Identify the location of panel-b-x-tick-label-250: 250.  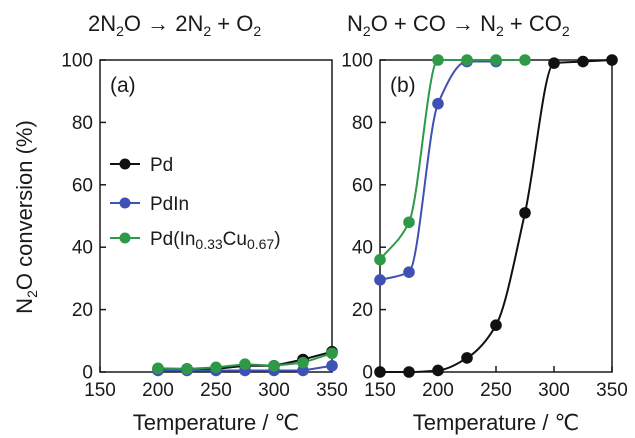
(496, 390).